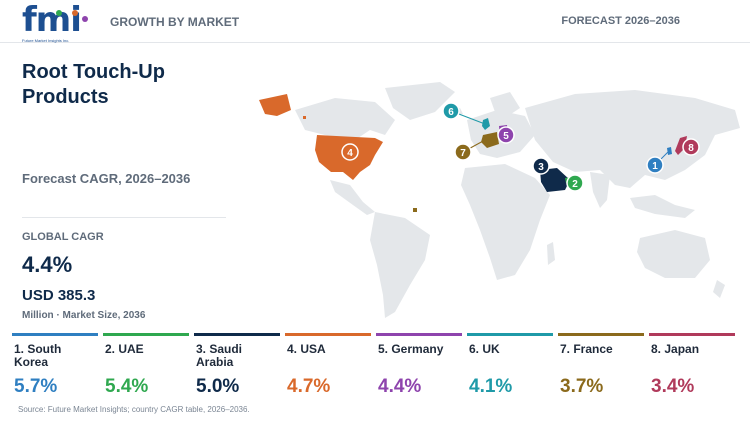  Describe the element at coordinates (415, 210) in the screenshot. I see `french-guiana-region` at that location.